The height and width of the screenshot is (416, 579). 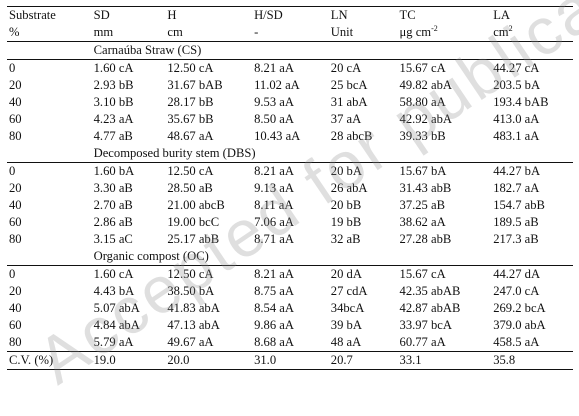 I want to click on table-cell: 44.27 dA, so click(x=517, y=274).